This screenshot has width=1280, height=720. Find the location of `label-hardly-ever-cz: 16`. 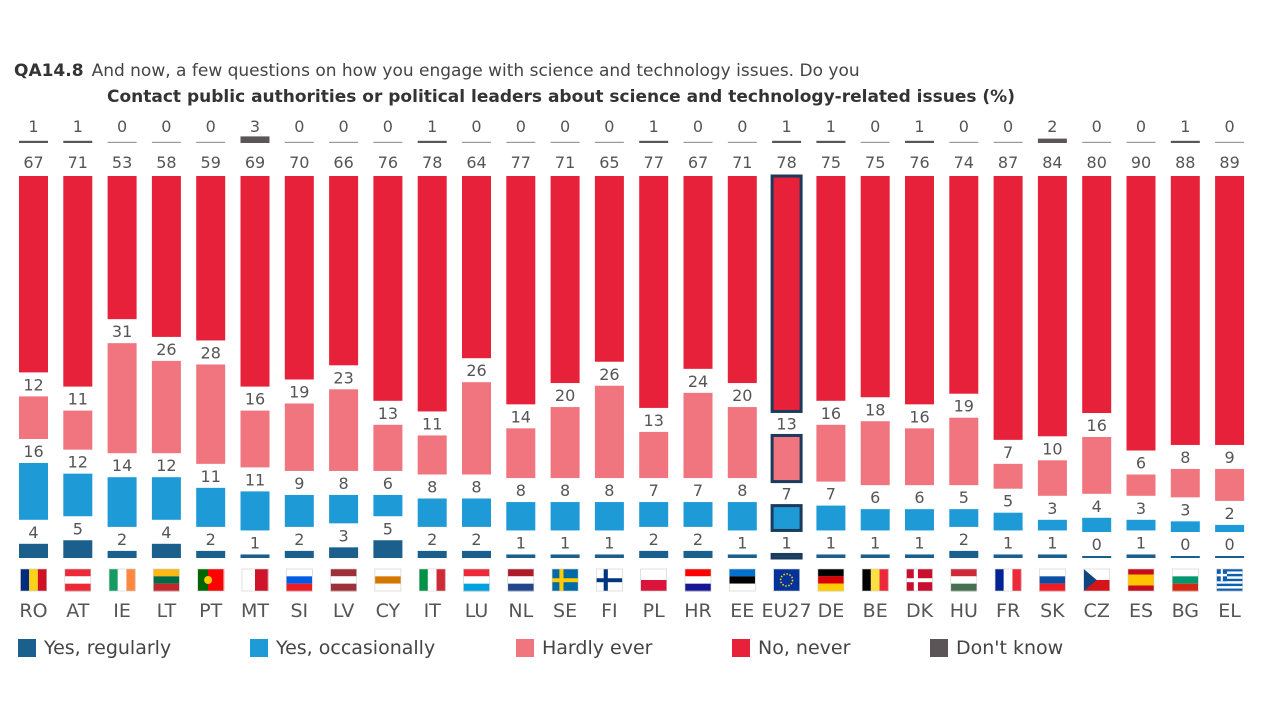

label-hardly-ever-cz: 16 is located at coordinates (1097, 425).